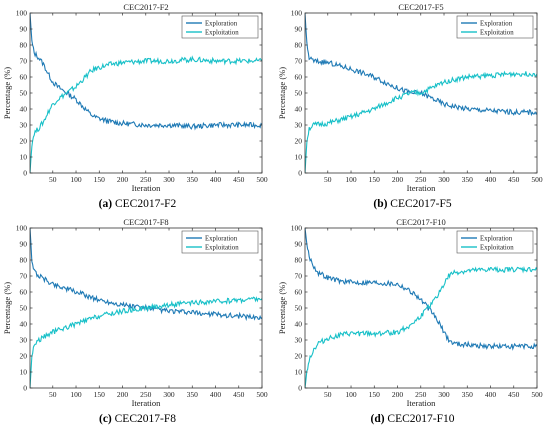  What do you see at coordinates (300, 173) in the screenshot?
I see `chart-b-ytick-label: 0` at bounding box center [300, 173].